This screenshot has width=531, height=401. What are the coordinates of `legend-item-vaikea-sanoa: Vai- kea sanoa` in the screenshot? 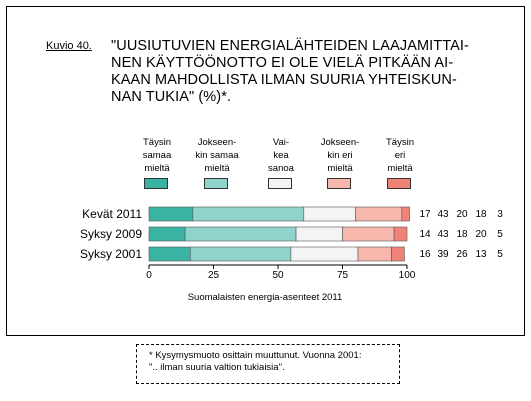 It's located at (281, 162).